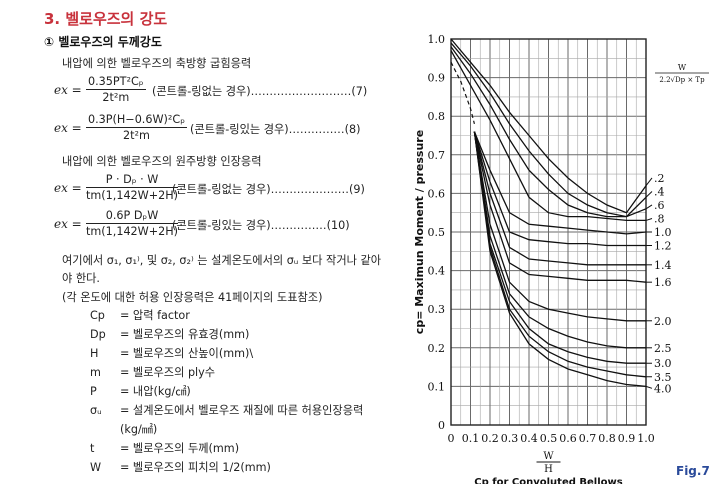 The width and height of the screenshot is (721, 489). Describe the element at coordinates (682, 67) in the screenshot. I see `legend-title-numerator: W` at that location.